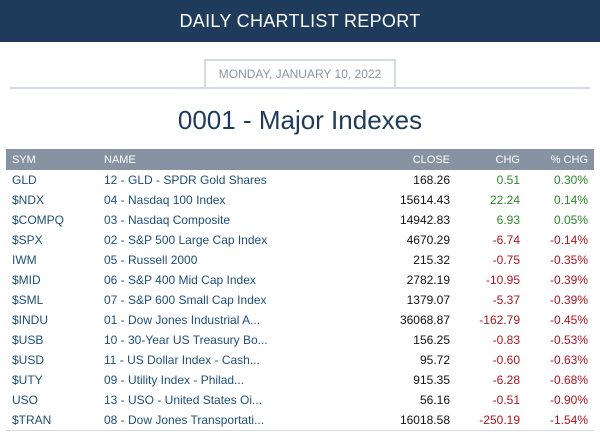 The image size is (600, 438). I want to click on name-link: 02 - S&P 500 Large Cap Index, so click(186, 240).